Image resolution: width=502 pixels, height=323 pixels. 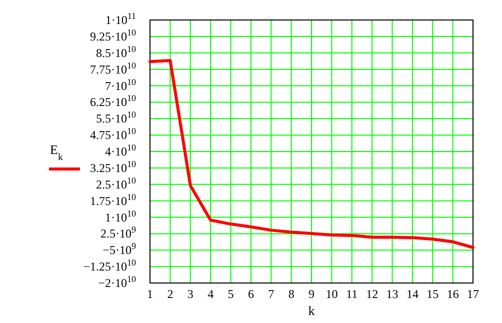 I want to click on x-axis-title: k, so click(x=312, y=310).